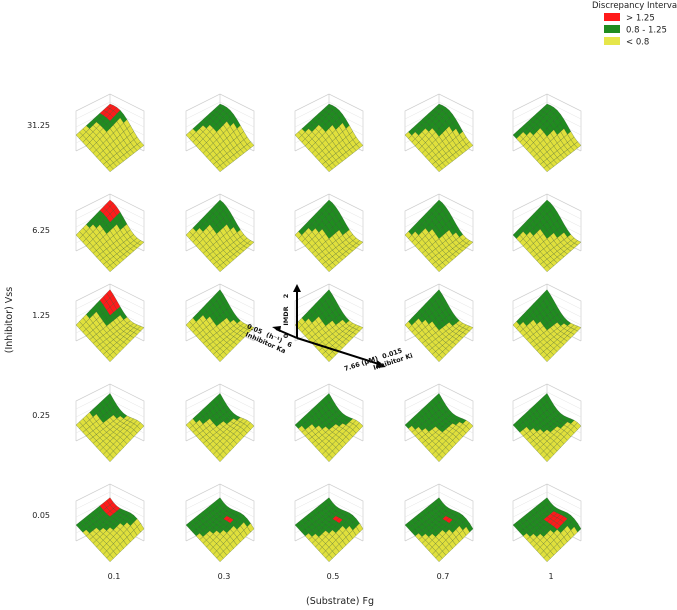 The width and height of the screenshot is (677, 610). I want to click on inset-z-label: IMDR, so click(286, 315).